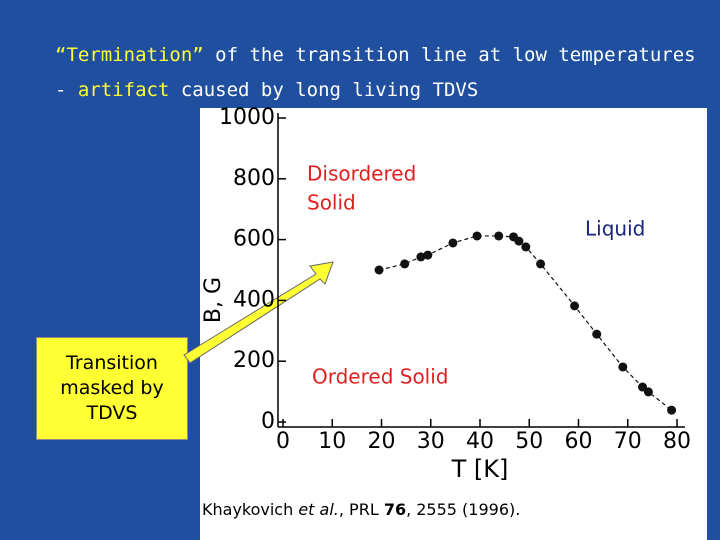 The height and width of the screenshot is (540, 720). I want to click on callout-line: Transition, so click(112, 363).